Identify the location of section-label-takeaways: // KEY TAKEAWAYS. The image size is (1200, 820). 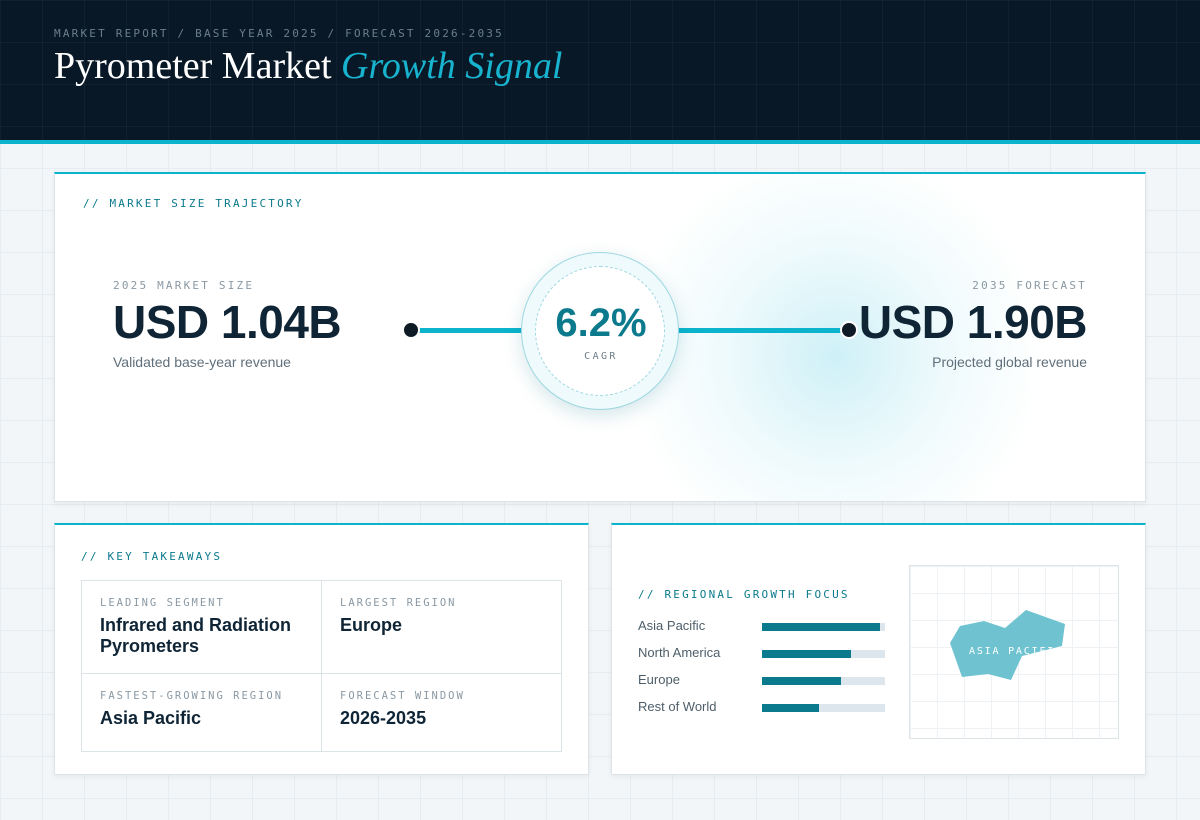
(152, 556).